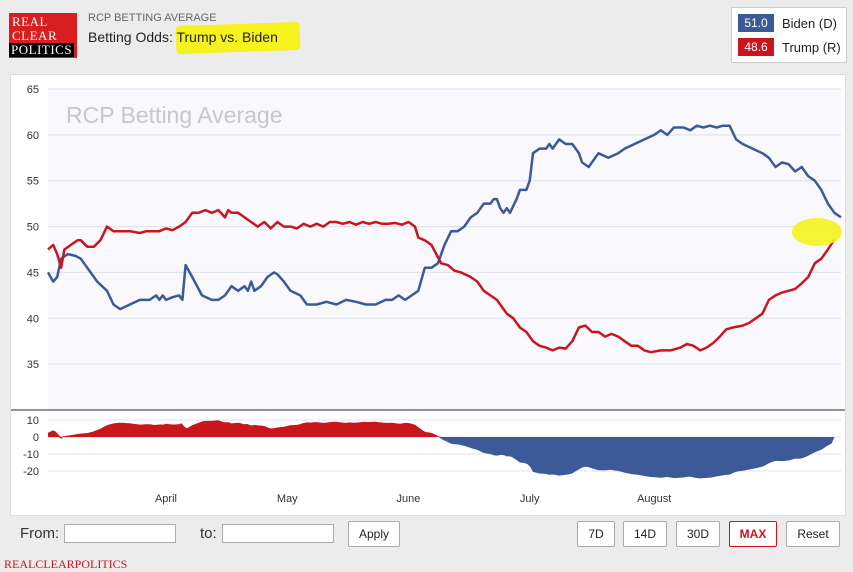 This screenshot has height=572, width=853. Describe the element at coordinates (426, 535) in the screenshot. I see `date-controls: From: to: Apply 7D 14D 30D MAX Reset` at that location.